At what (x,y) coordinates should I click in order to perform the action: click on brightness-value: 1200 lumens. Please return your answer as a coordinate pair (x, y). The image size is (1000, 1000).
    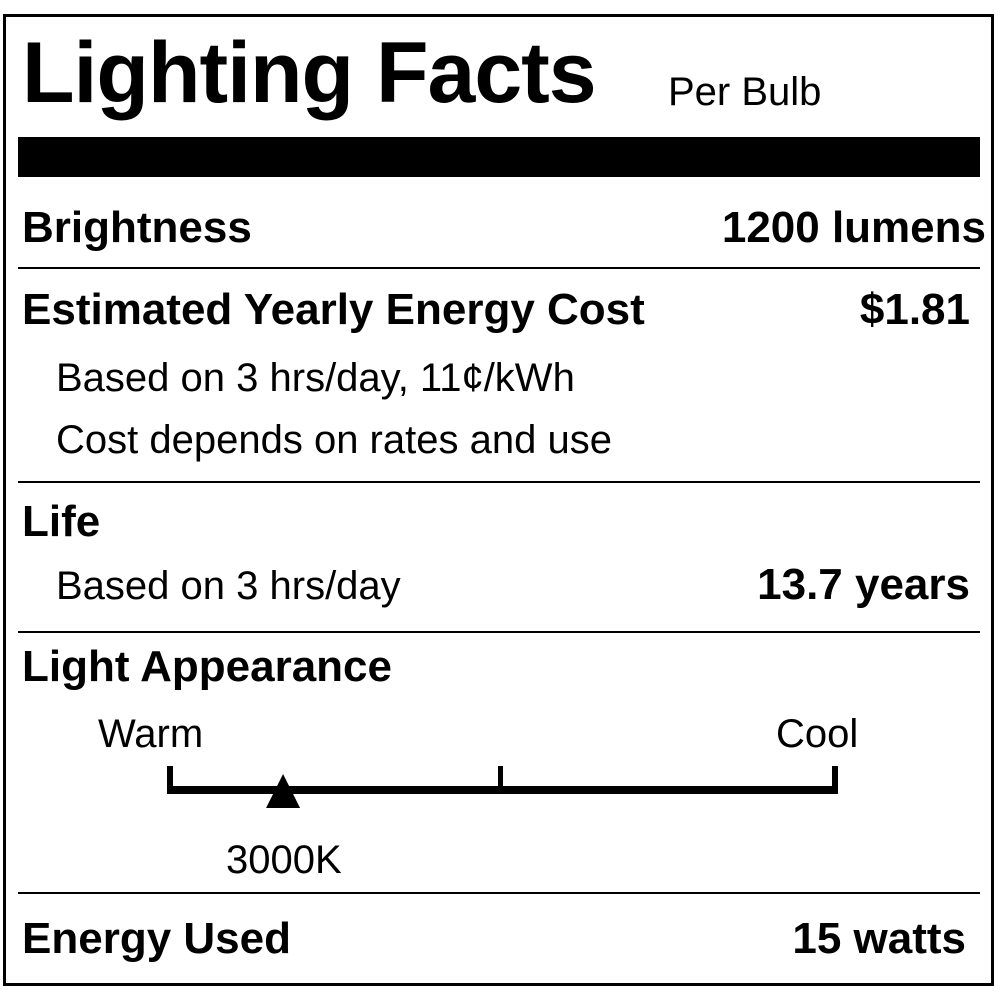
    Looking at the image, I should click on (853, 227).